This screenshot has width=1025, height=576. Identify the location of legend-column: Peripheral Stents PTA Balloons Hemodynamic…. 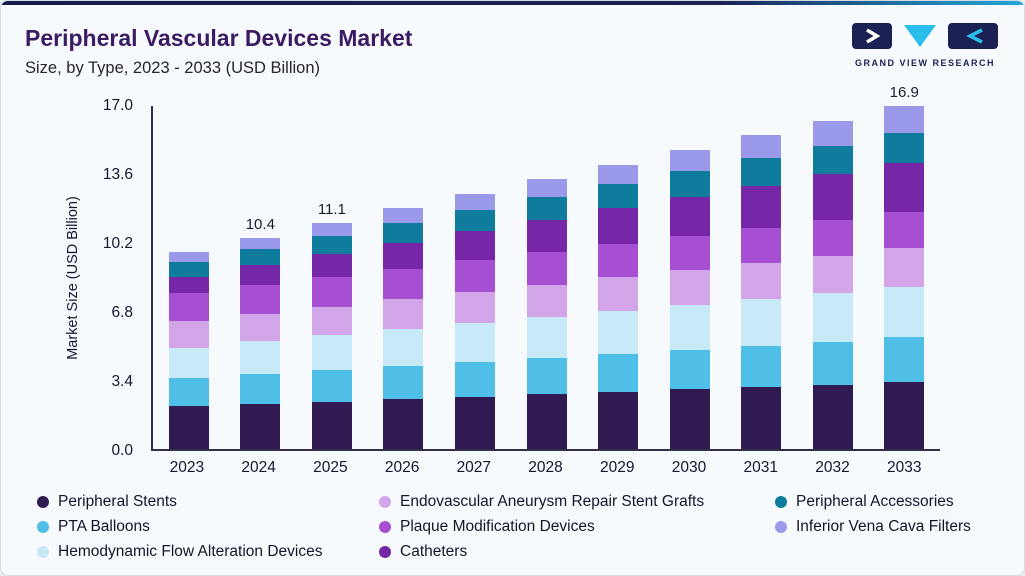
(208, 526).